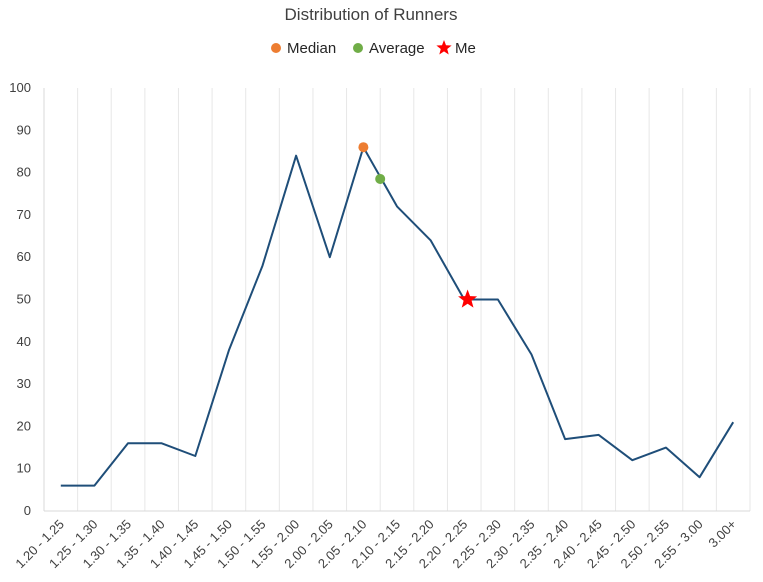 The width and height of the screenshot is (763, 582). I want to click on legend-me-icon, so click(444, 47).